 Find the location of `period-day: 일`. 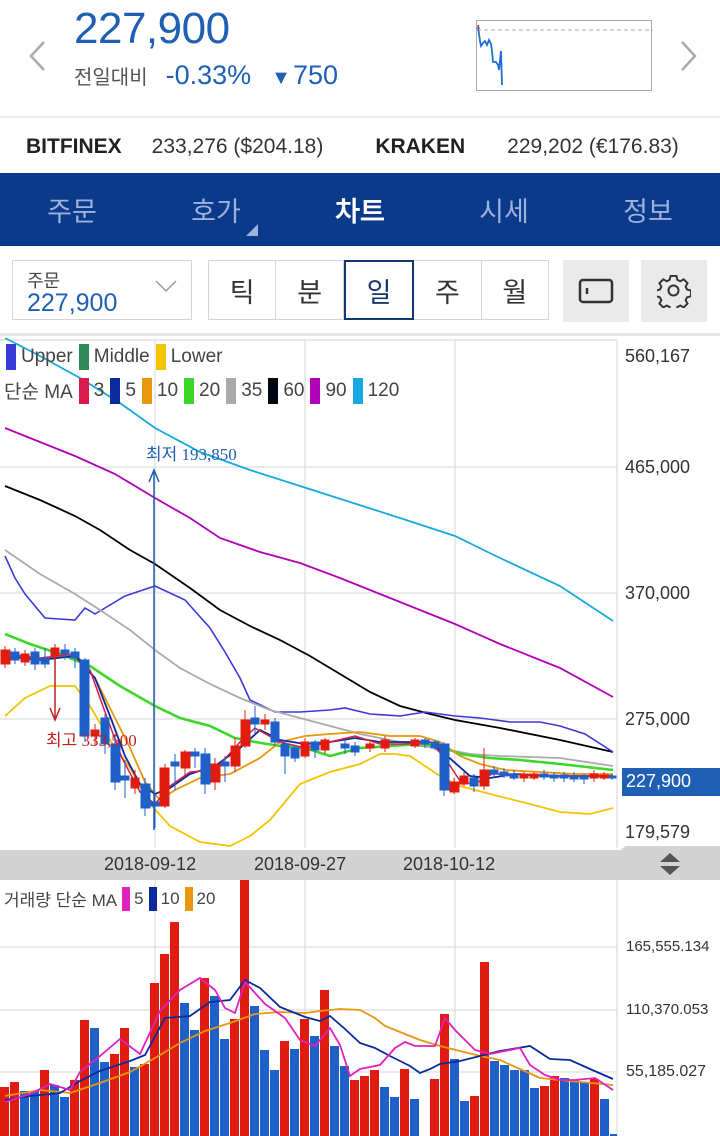

period-day: 일 is located at coordinates (379, 290).